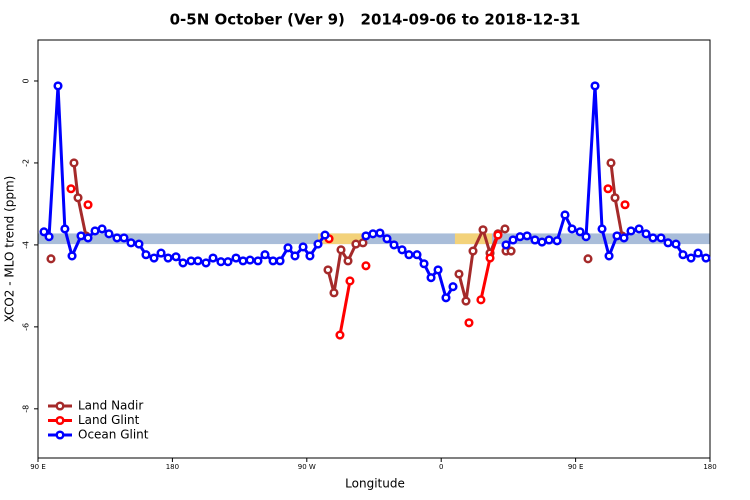 The width and height of the screenshot is (750, 500). Describe the element at coordinates (26, 327) in the screenshot. I see `y-tick-label: -6` at that location.